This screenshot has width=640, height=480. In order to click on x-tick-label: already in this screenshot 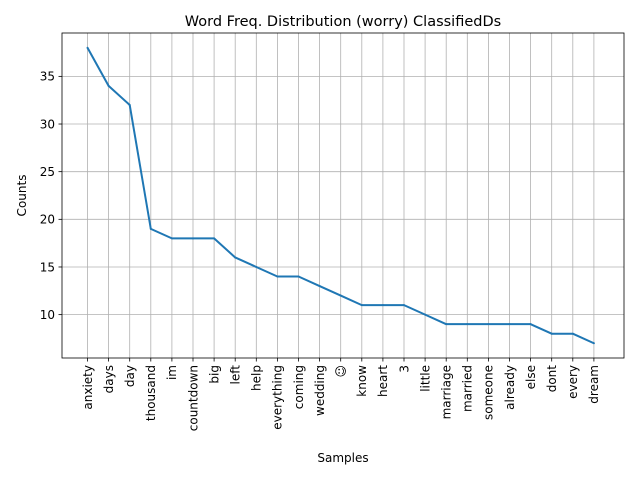, I will do `click(510, 387)`.